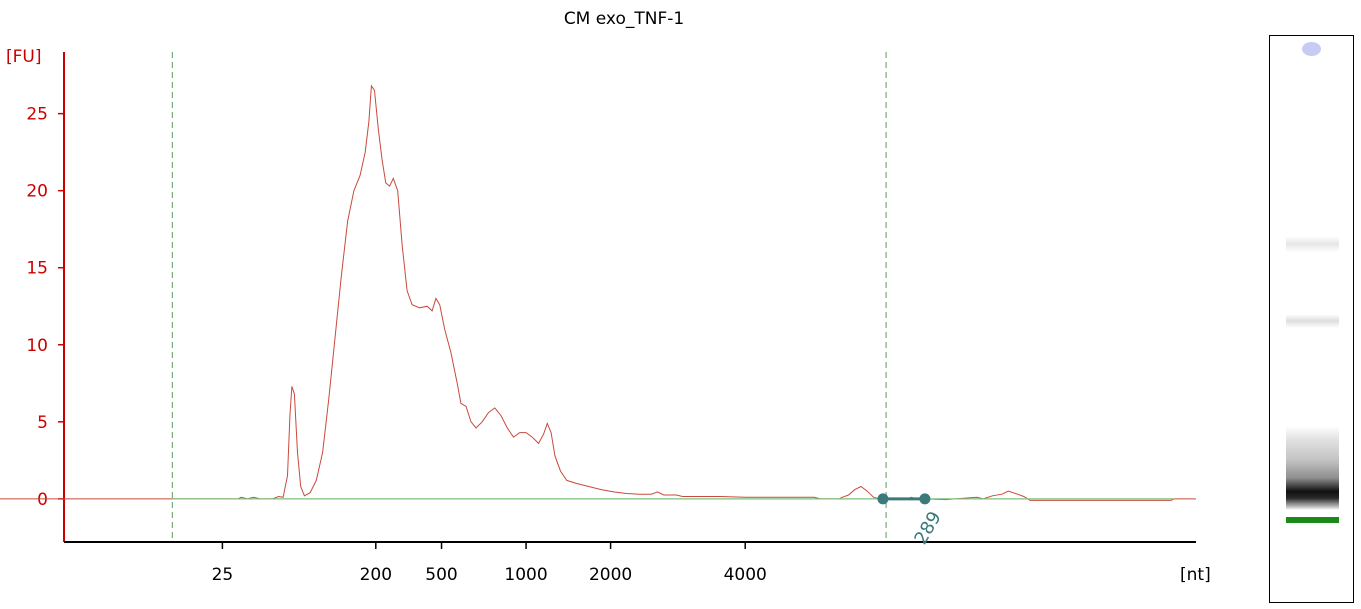 This screenshot has height=609, width=1361. I want to click on x-tick-label-200: 200, so click(376, 575).